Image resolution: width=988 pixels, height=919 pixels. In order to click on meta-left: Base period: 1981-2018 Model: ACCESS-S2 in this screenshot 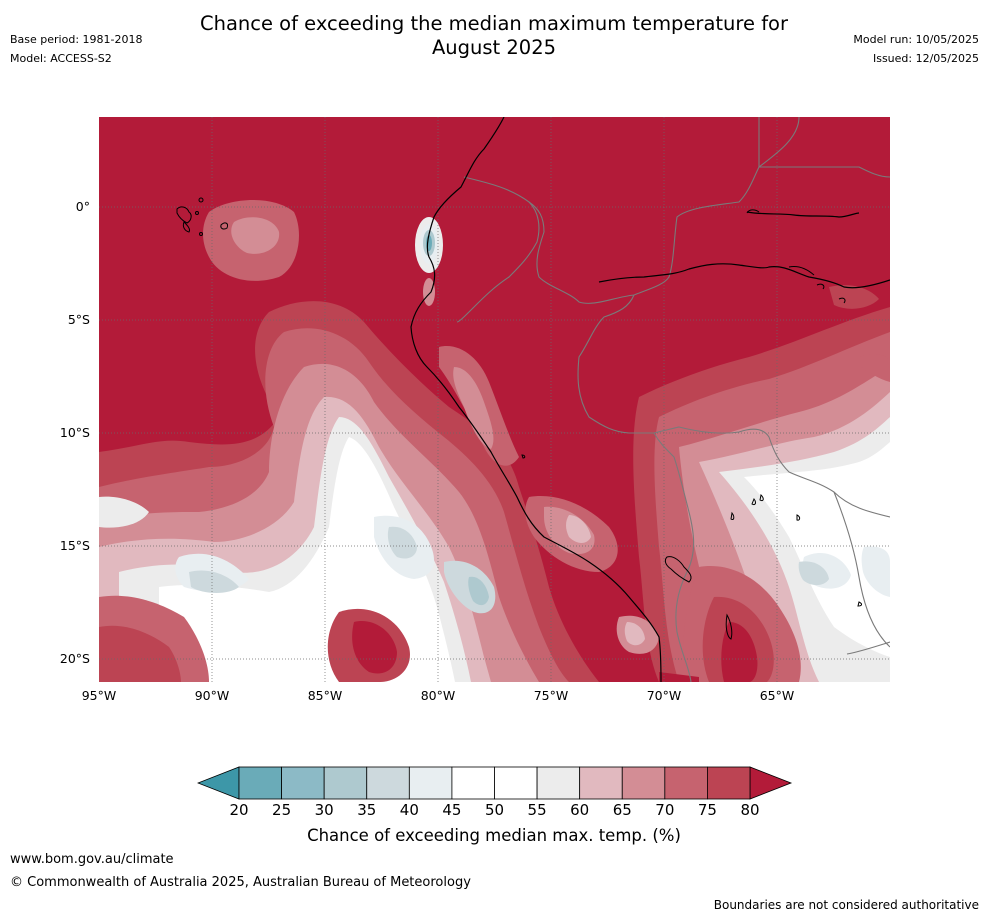, I will do `click(76, 49)`.